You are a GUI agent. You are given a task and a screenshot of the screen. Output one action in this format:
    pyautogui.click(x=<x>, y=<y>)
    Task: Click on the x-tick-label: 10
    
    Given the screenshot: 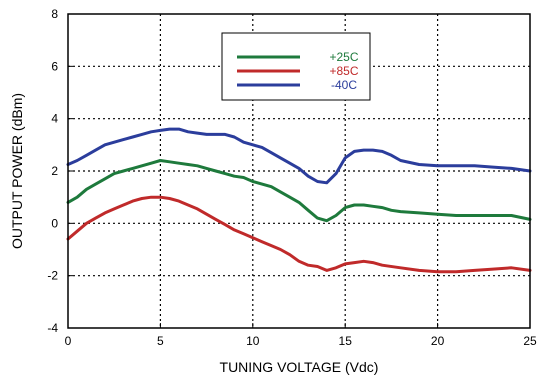 What is the action you would take?
    pyautogui.click(x=253, y=341)
    